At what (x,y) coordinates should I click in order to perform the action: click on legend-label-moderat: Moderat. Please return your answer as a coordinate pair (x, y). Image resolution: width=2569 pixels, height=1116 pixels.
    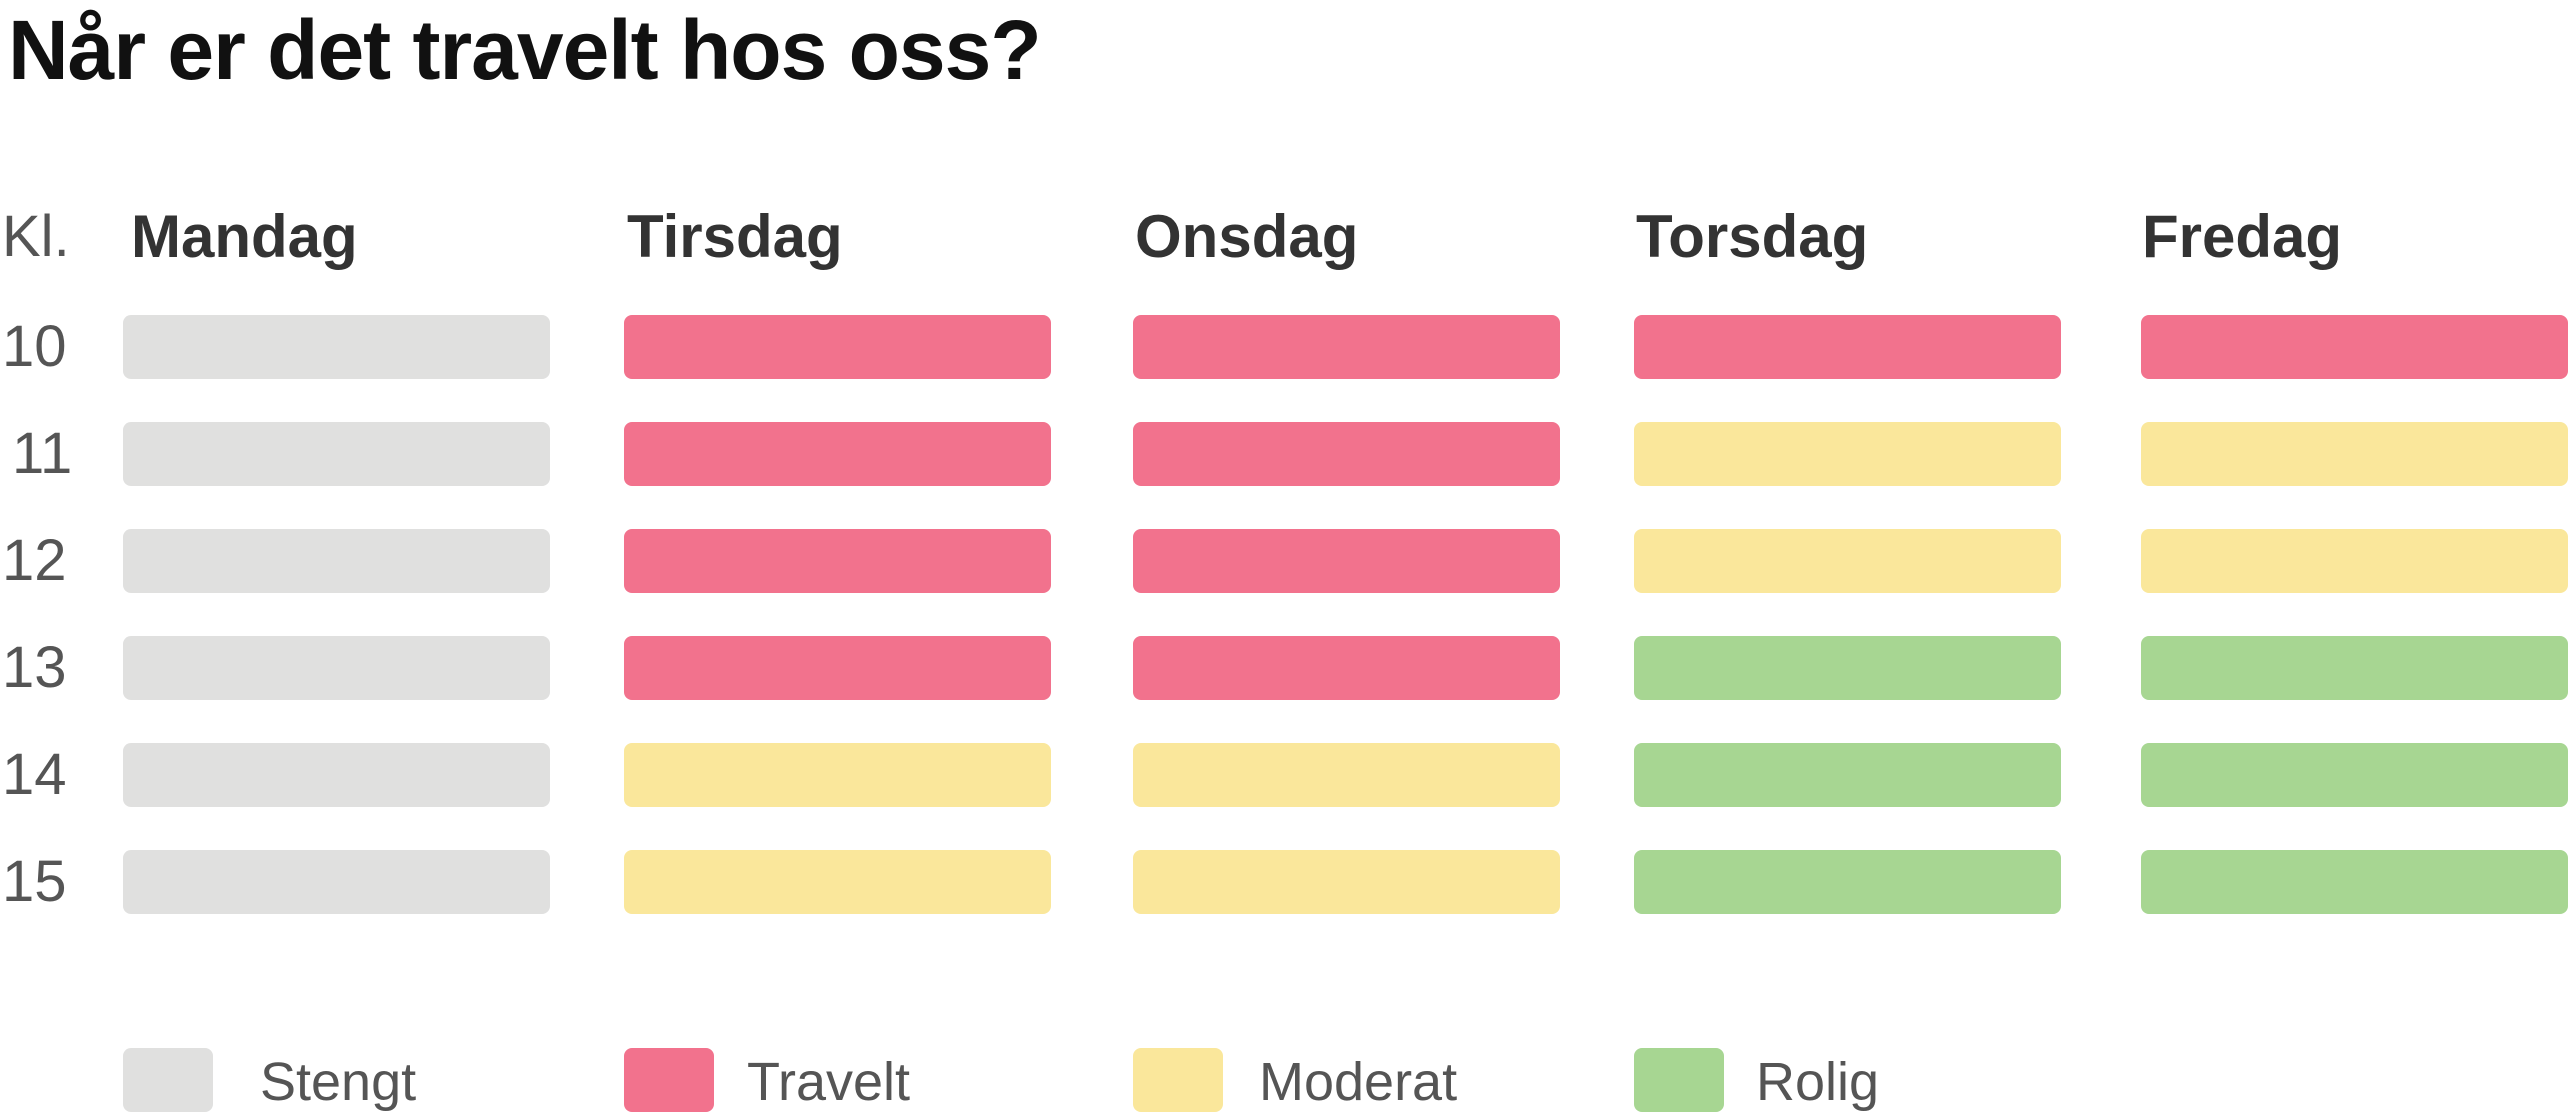
    Looking at the image, I should click on (1358, 1082).